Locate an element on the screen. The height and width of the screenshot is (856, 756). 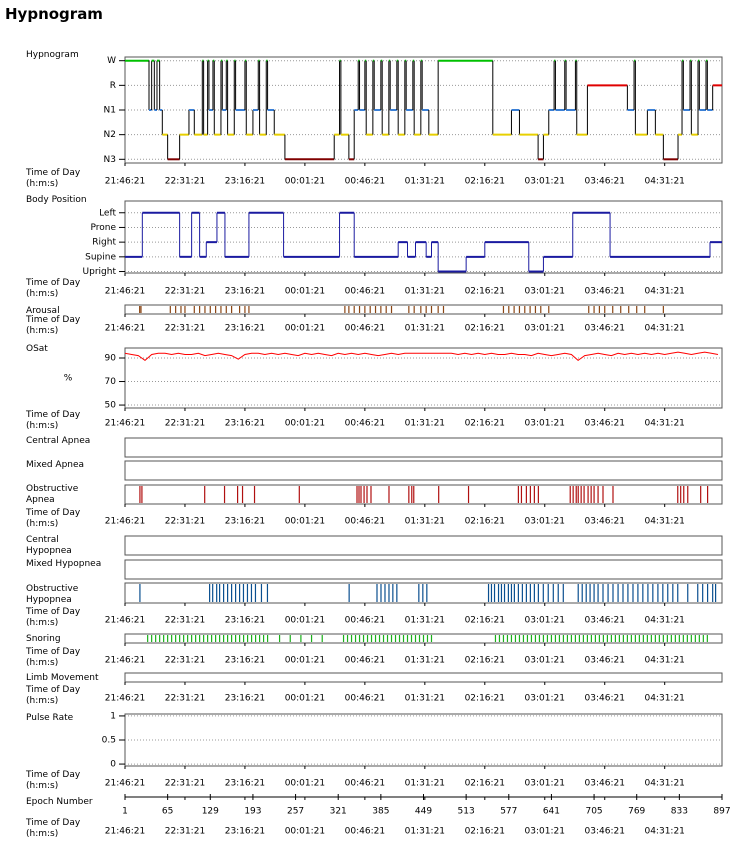
x-tick-label: 321 is located at coordinates (338, 812).